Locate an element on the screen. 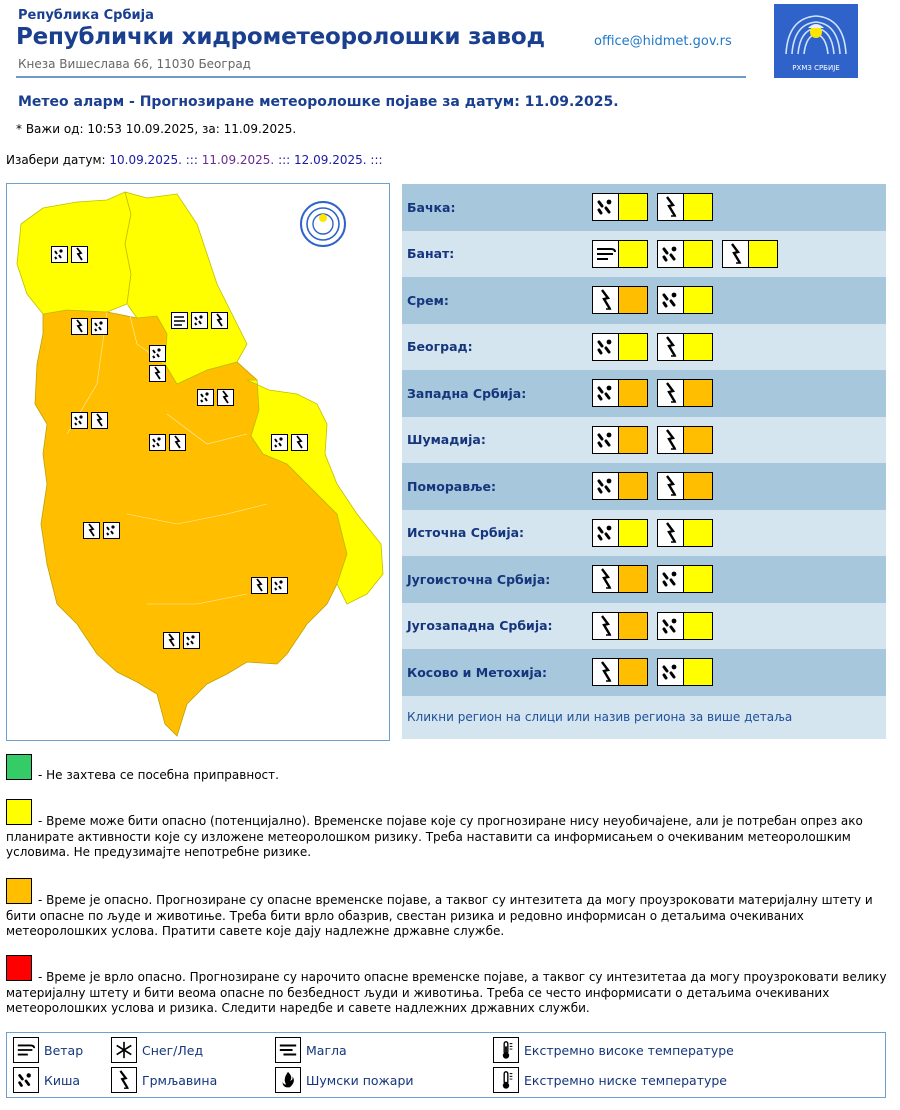 Image resolution: width=900 pixels, height=1110 pixels. region-name: Срем: is located at coordinates (428, 300).